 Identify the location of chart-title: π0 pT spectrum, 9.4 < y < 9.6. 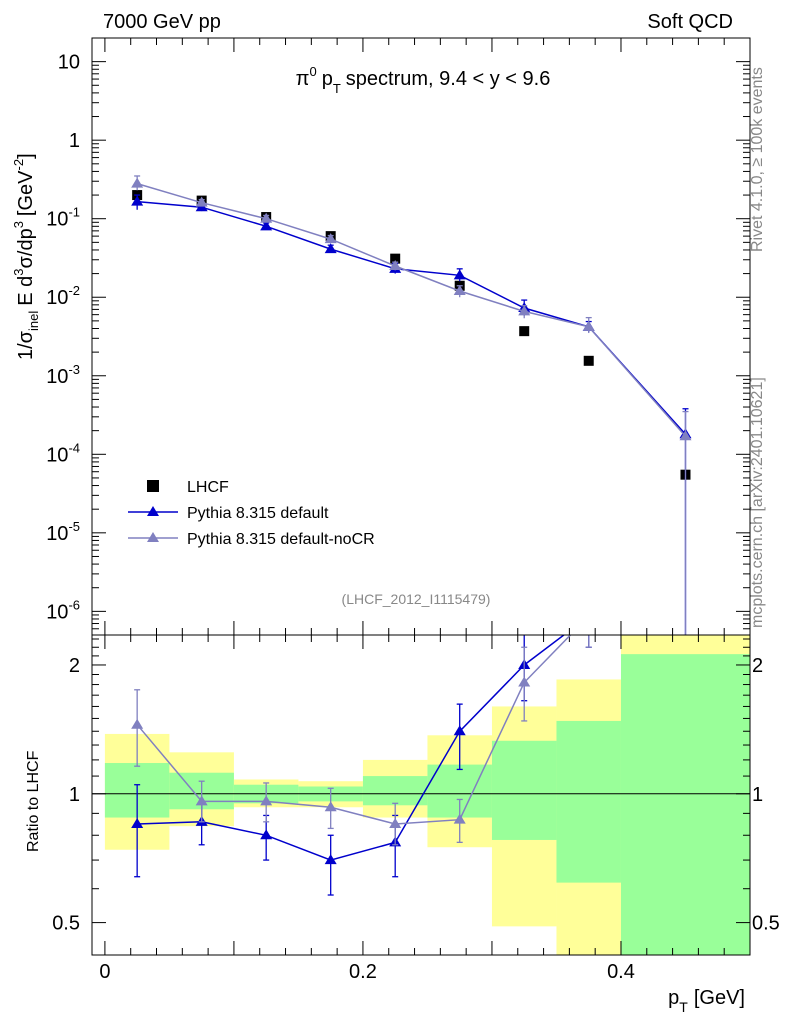
(423, 80).